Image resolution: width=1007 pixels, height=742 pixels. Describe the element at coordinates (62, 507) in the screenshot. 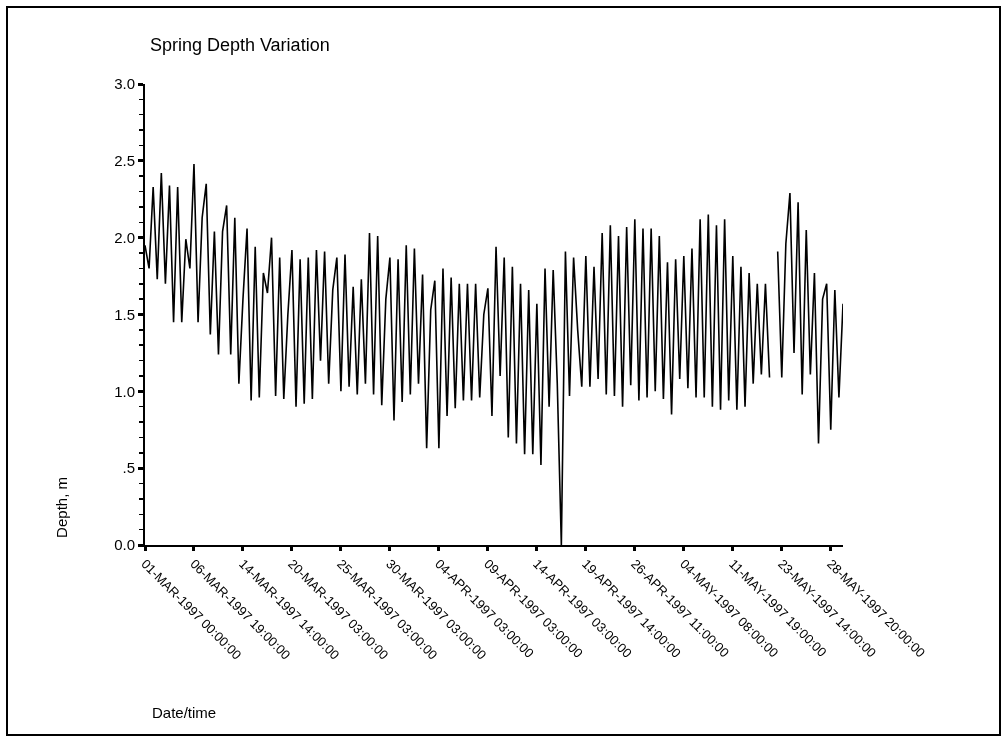

I see `y-axis-title: Depth, m` at that location.